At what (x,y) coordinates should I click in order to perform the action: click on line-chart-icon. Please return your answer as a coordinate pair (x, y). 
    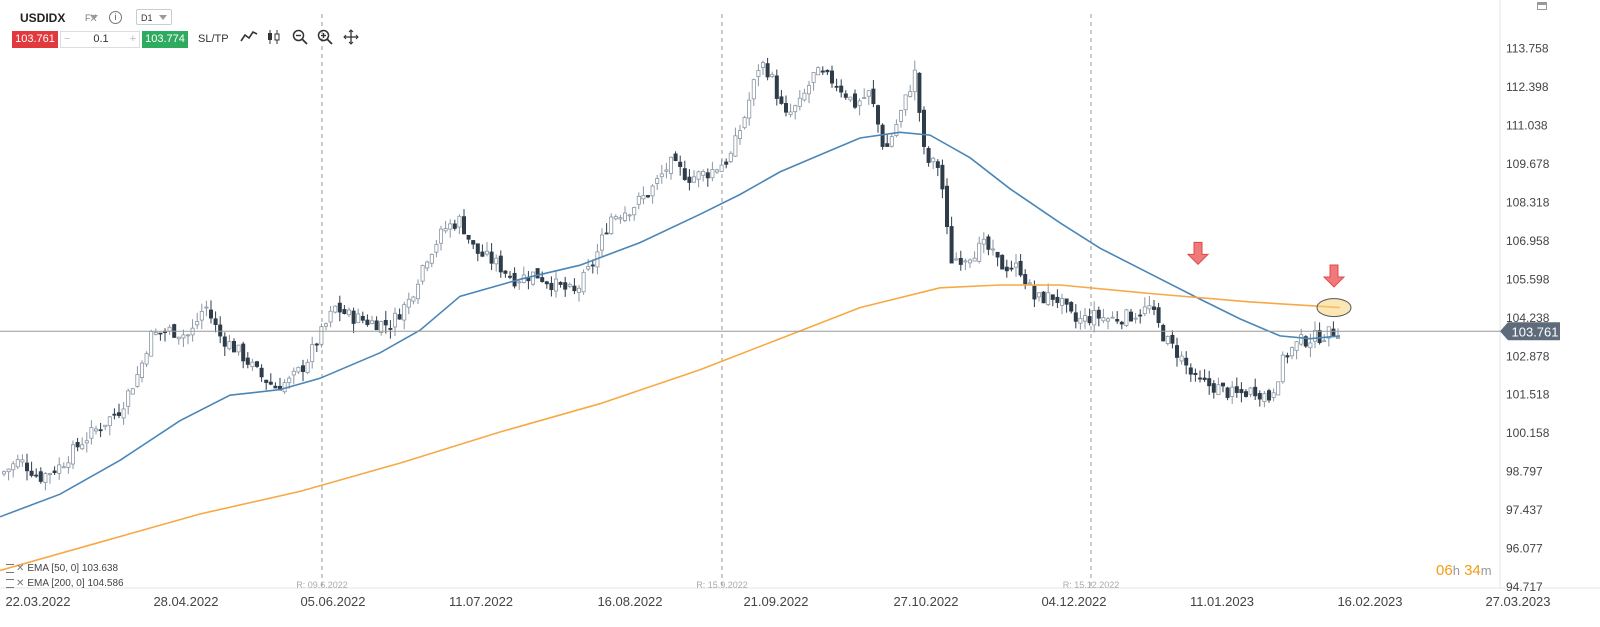
    Looking at the image, I should click on (249, 37).